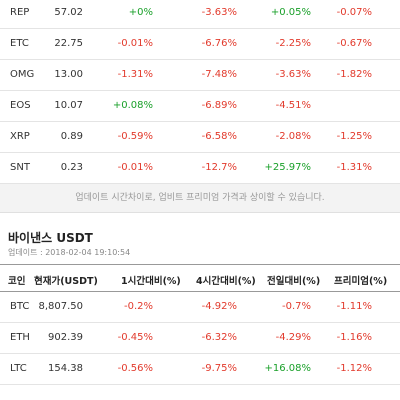  I want to click on change-day: +16.08%, so click(287, 368).